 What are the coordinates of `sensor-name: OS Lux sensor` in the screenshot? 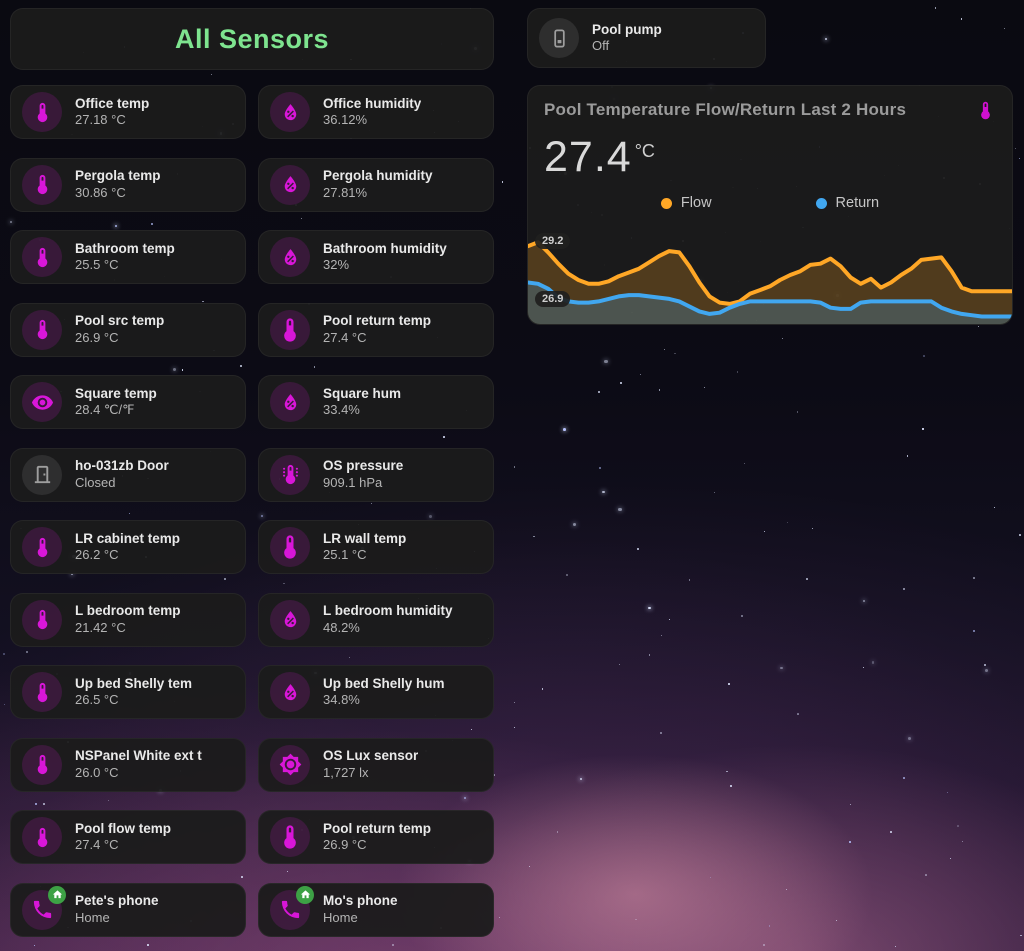 It's located at (371, 756).